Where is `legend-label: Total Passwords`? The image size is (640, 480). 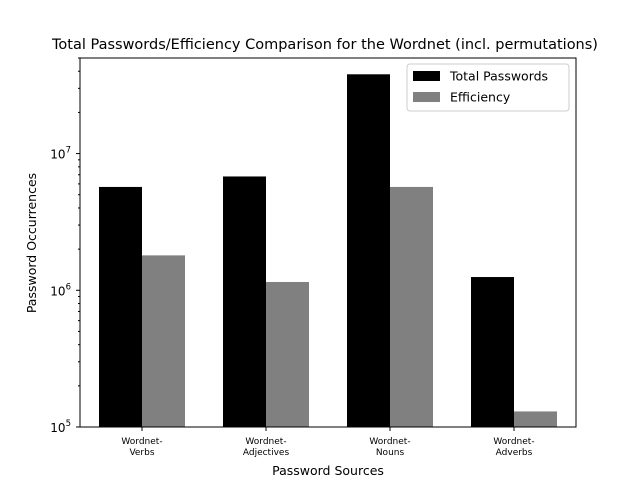
legend-label: Total Passwords is located at coordinates (498, 76).